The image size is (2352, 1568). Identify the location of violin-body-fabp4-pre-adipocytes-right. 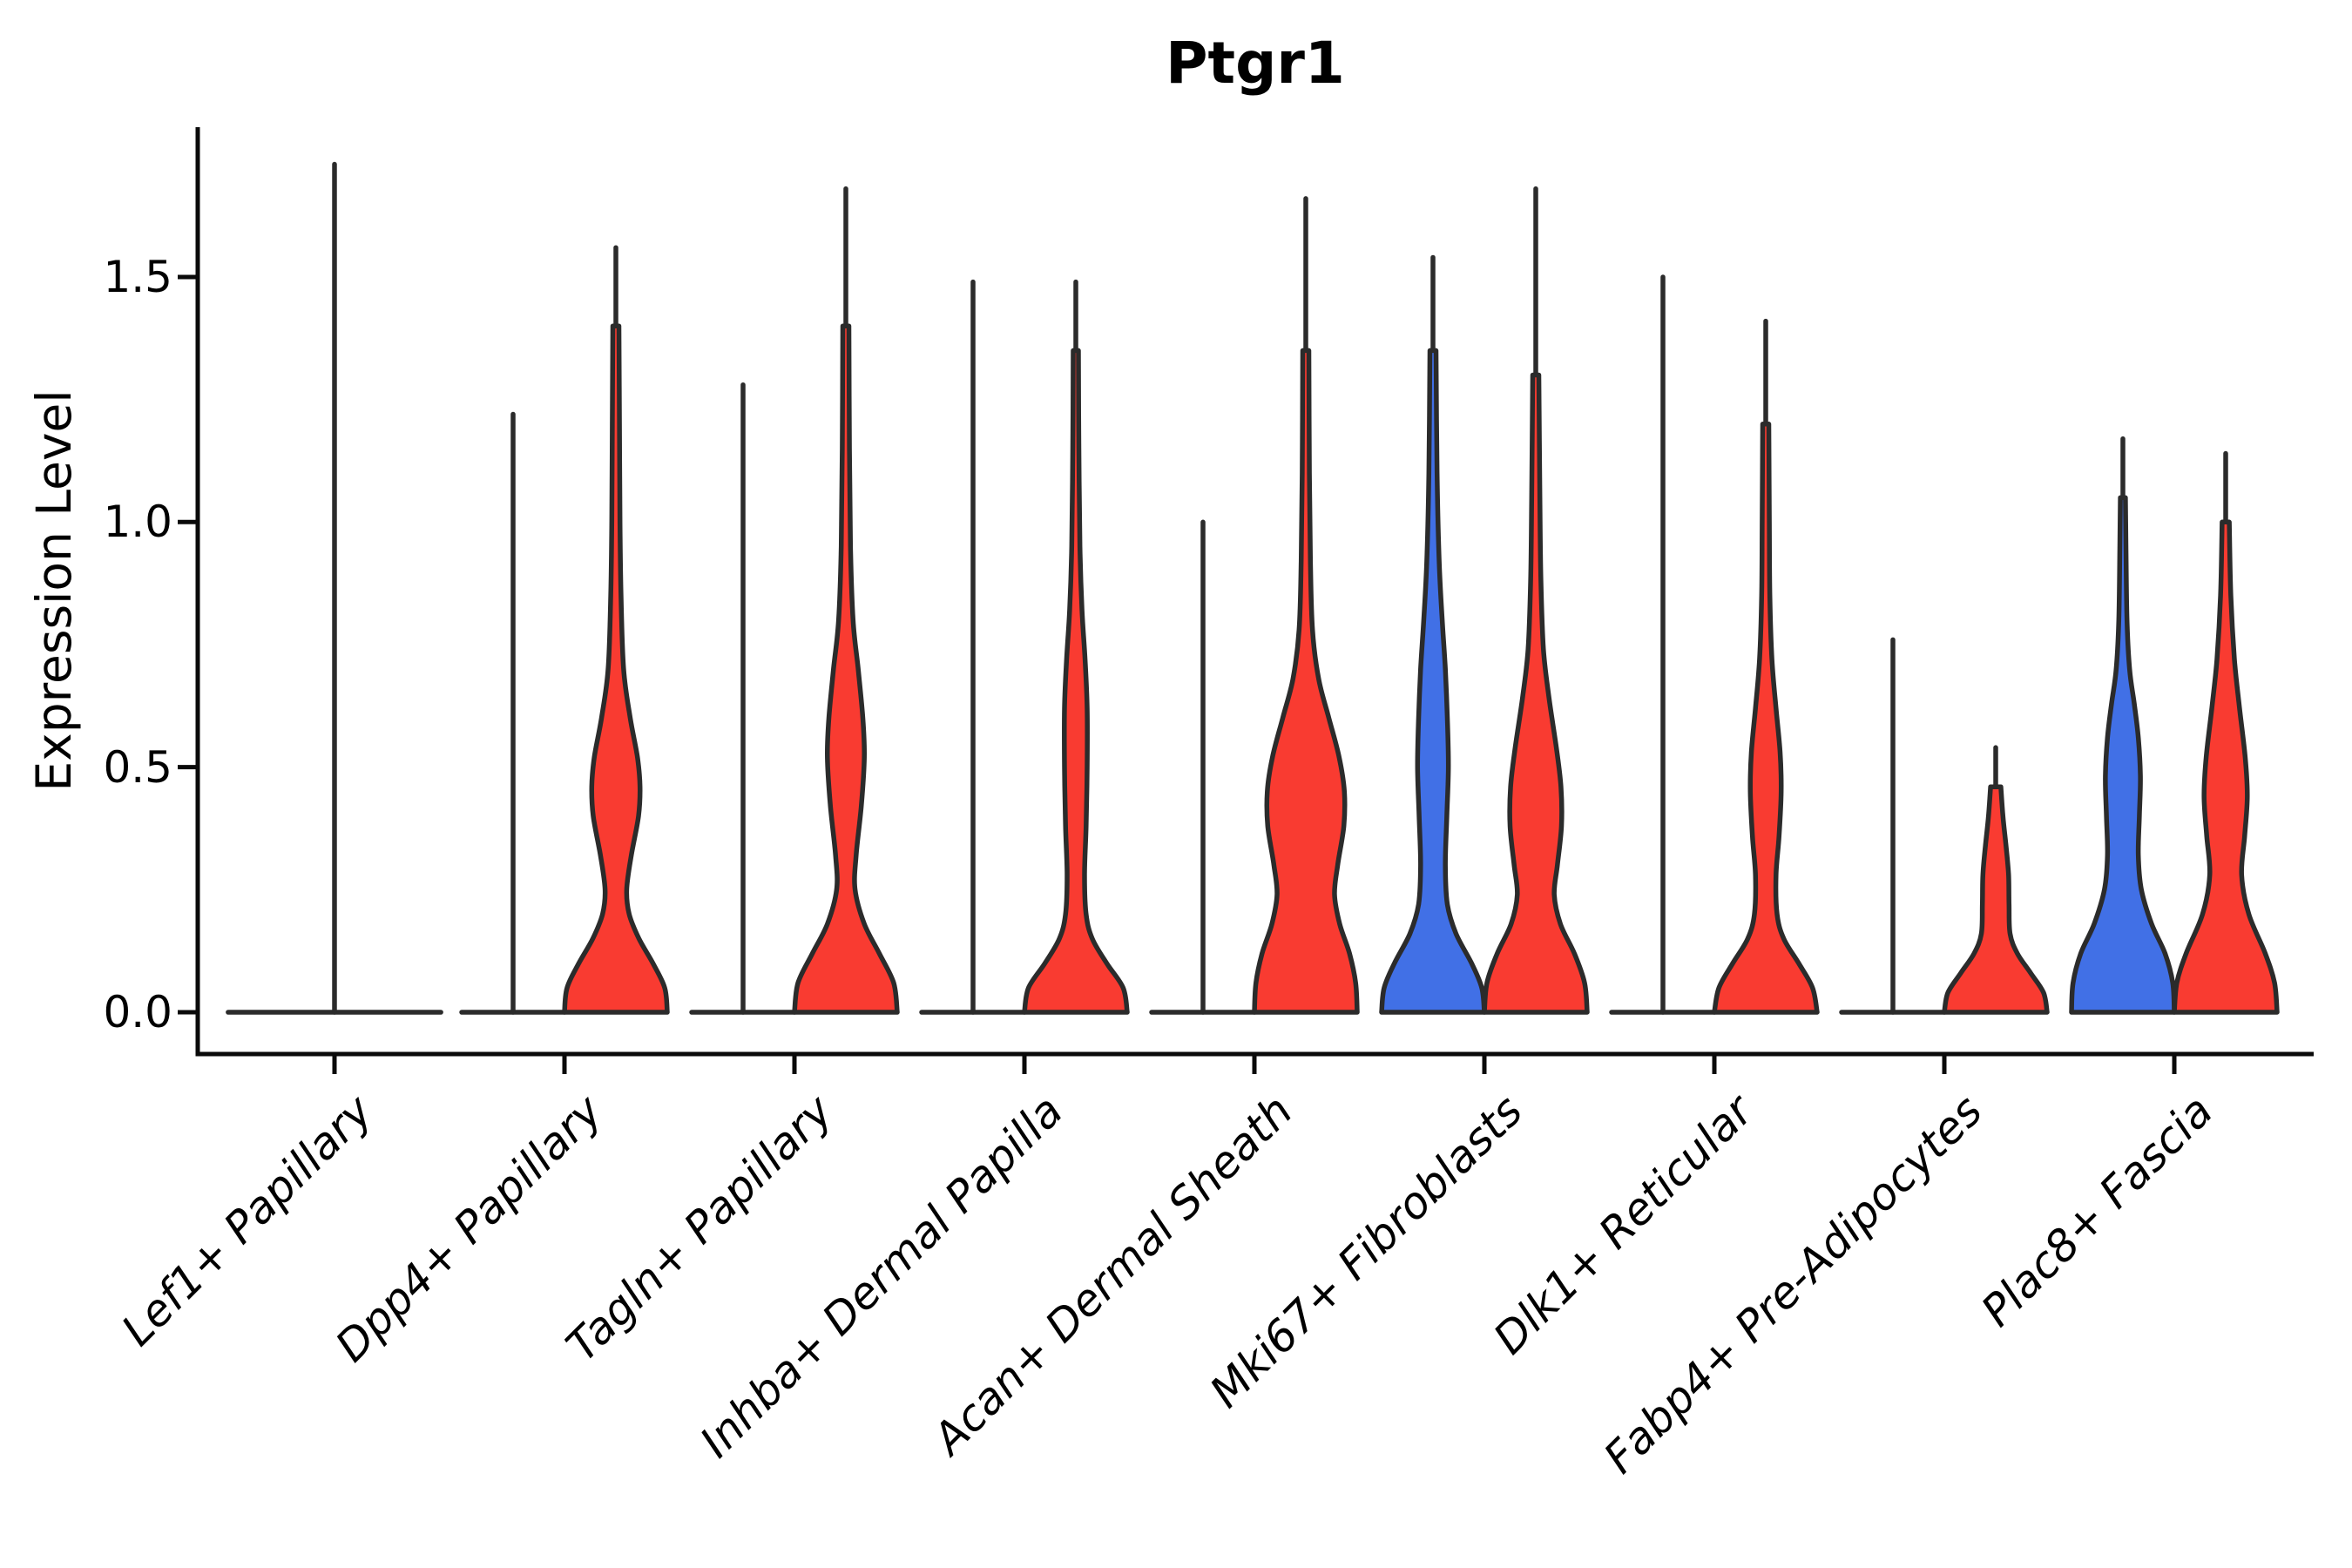
(1996, 899).